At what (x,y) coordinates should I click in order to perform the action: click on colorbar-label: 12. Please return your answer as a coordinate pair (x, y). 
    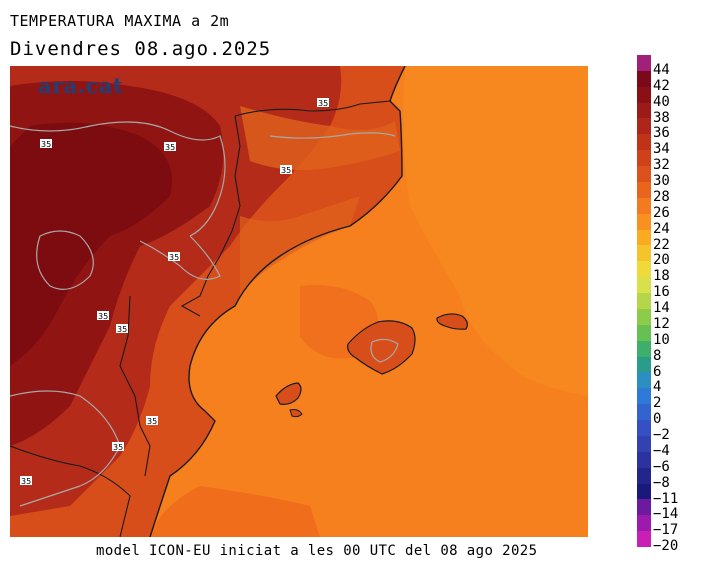
    Looking at the image, I should click on (661, 323).